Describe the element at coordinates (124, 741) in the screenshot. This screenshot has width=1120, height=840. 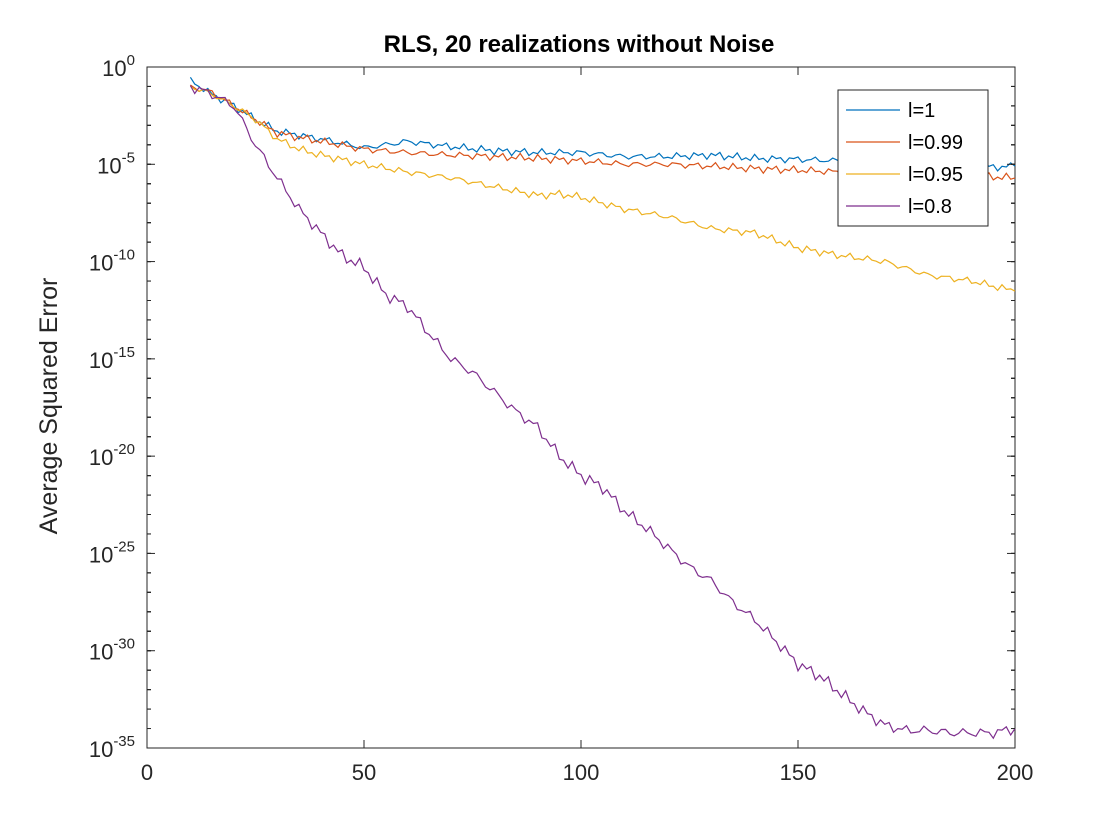
I see `y-tick-exponent: -35` at that location.